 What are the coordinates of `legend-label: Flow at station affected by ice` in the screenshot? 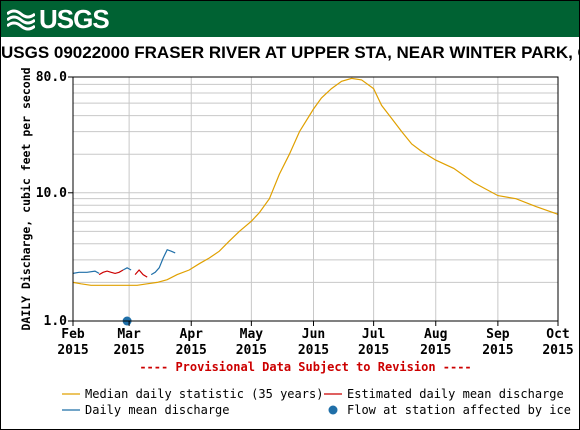 It's located at (459, 410).